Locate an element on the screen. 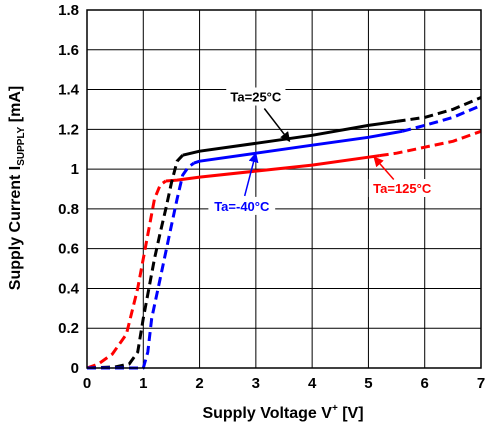 Image resolution: width=486 pixels, height=426 pixels. x-tick-label: 2 is located at coordinates (199, 383).